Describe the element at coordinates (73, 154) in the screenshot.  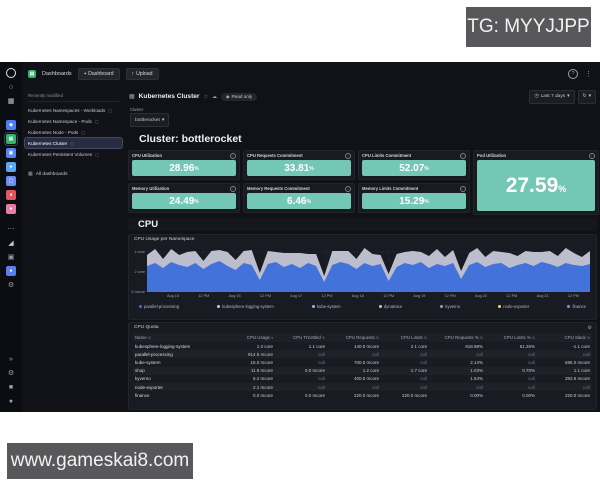
I see `sidebar-item-kubernetes-persistent-volumes: Kubernetes Persistent Volumes ▢` at that location.